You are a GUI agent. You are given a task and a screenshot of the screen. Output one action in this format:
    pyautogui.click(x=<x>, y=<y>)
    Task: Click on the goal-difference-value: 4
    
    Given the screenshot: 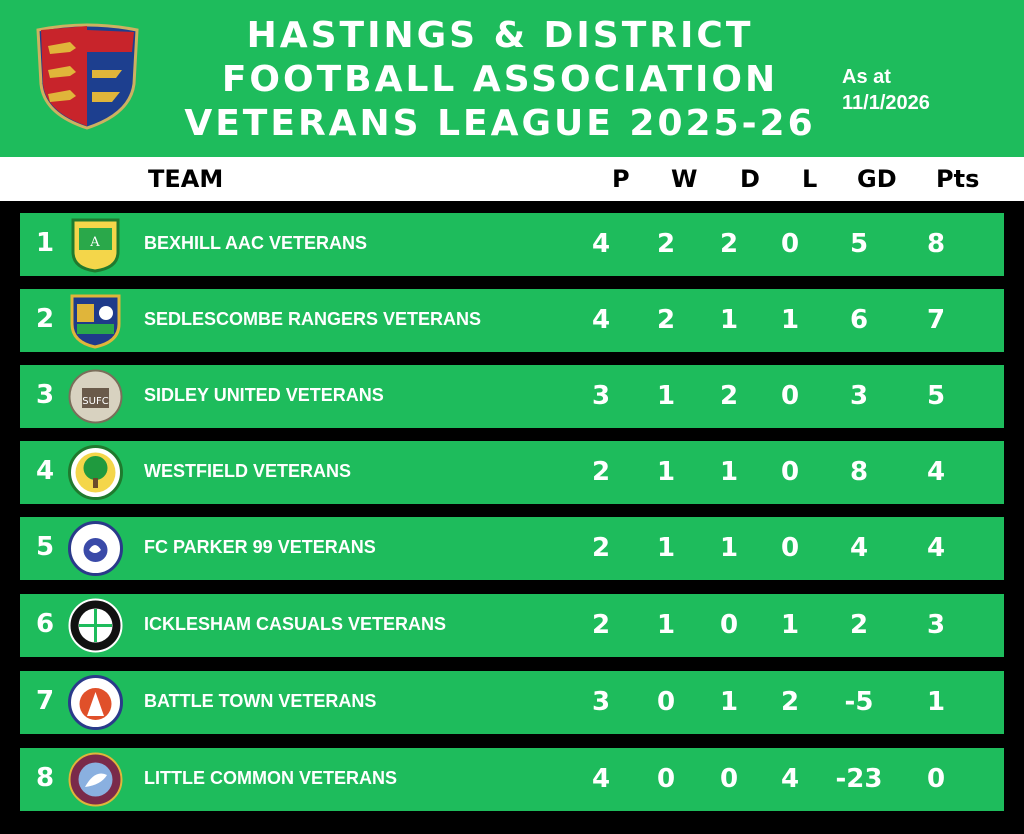 What is the action you would take?
    pyautogui.click(x=859, y=548)
    